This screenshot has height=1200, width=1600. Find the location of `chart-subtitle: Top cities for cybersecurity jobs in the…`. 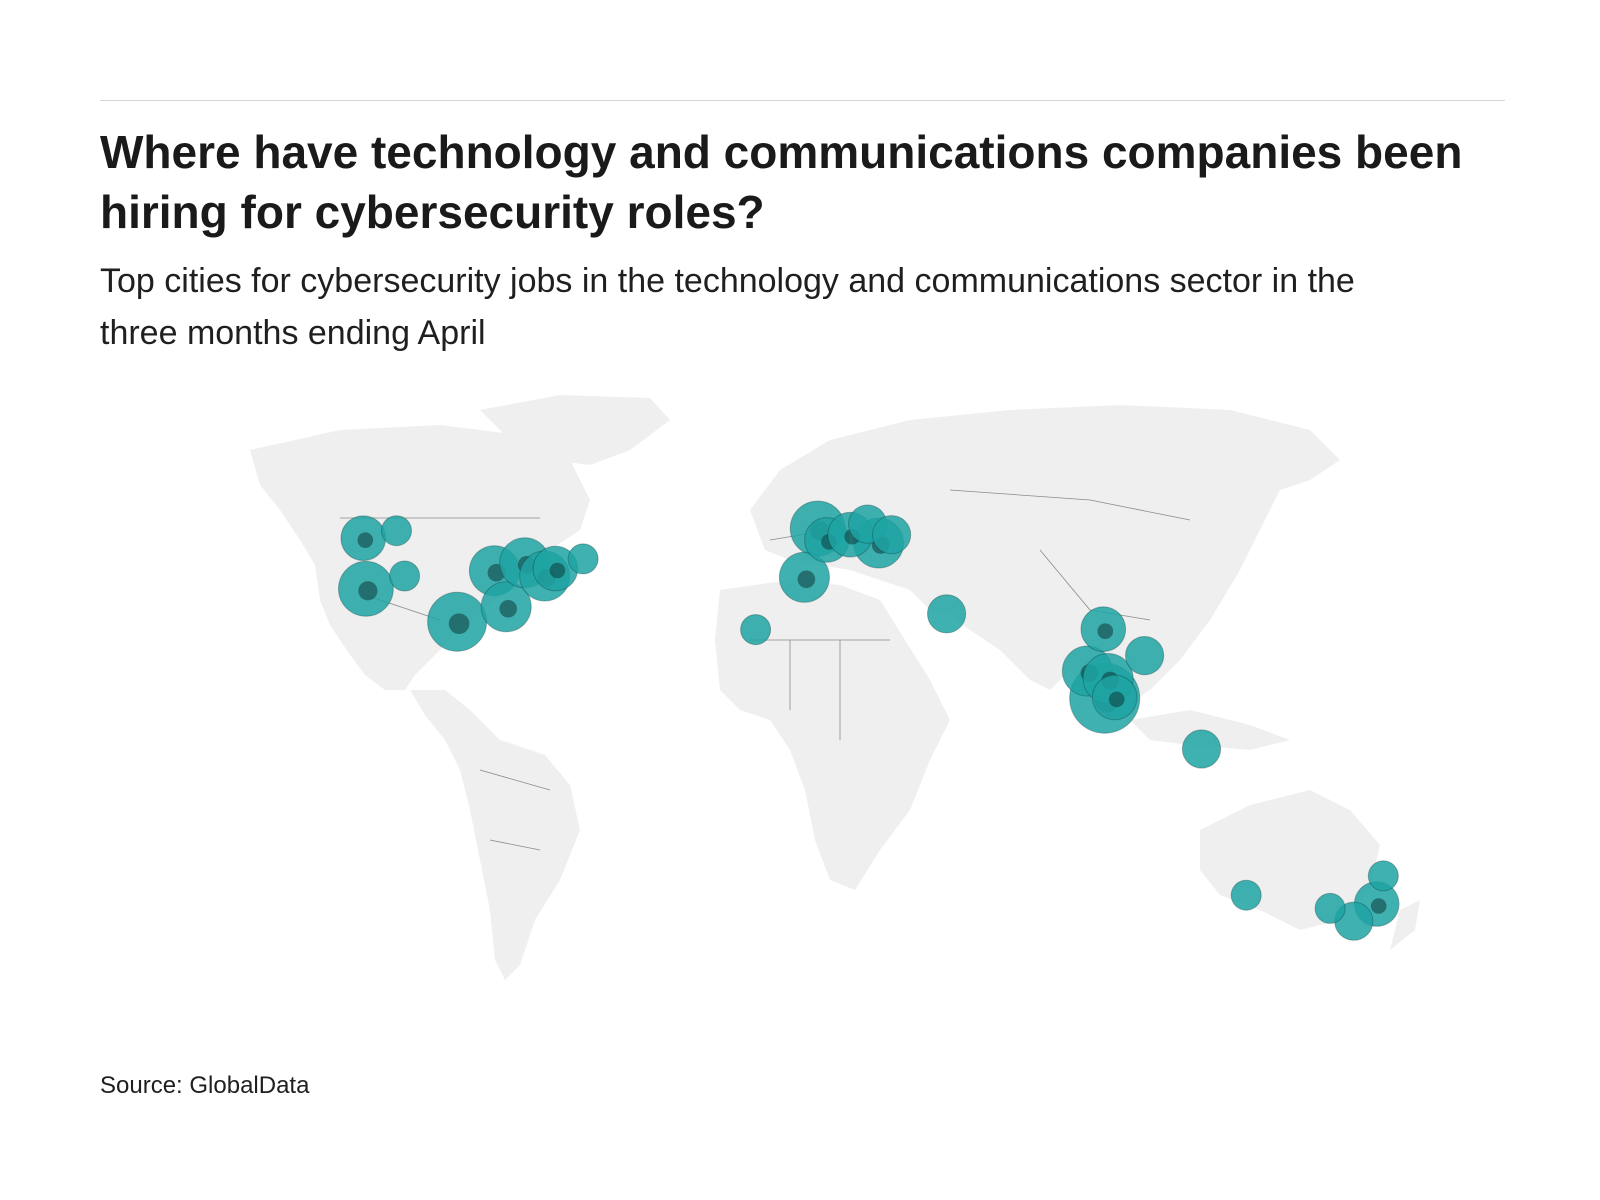

chart-subtitle: Top cities for cybersecurity jobs in the… is located at coordinates (727, 307).